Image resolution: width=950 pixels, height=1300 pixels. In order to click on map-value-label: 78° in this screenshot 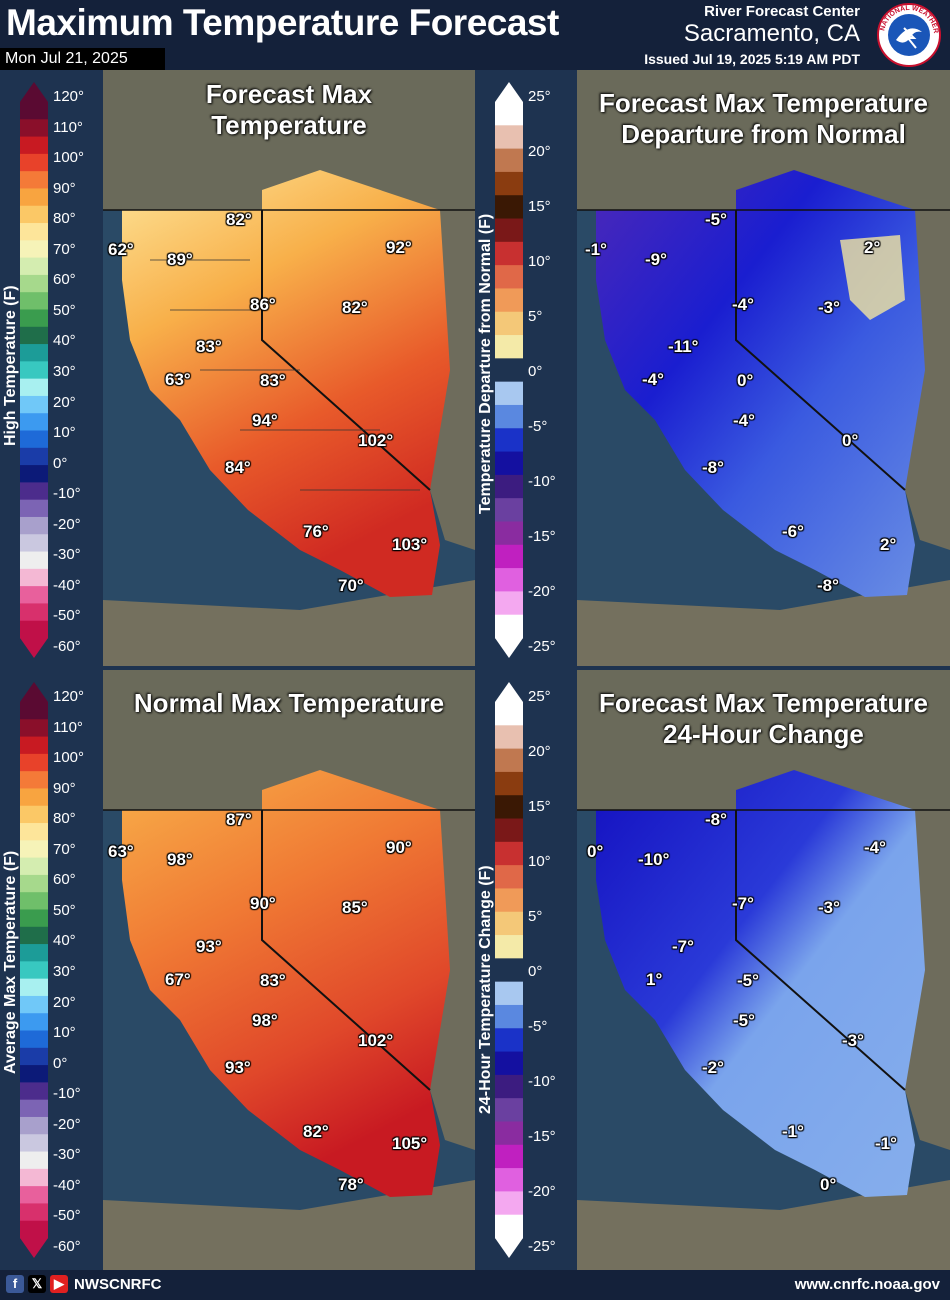, I will do `click(351, 1184)`.